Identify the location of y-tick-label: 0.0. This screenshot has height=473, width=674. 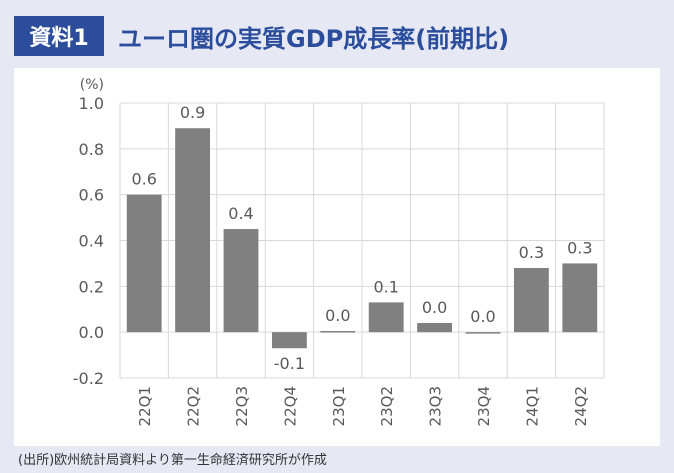
(91, 332).